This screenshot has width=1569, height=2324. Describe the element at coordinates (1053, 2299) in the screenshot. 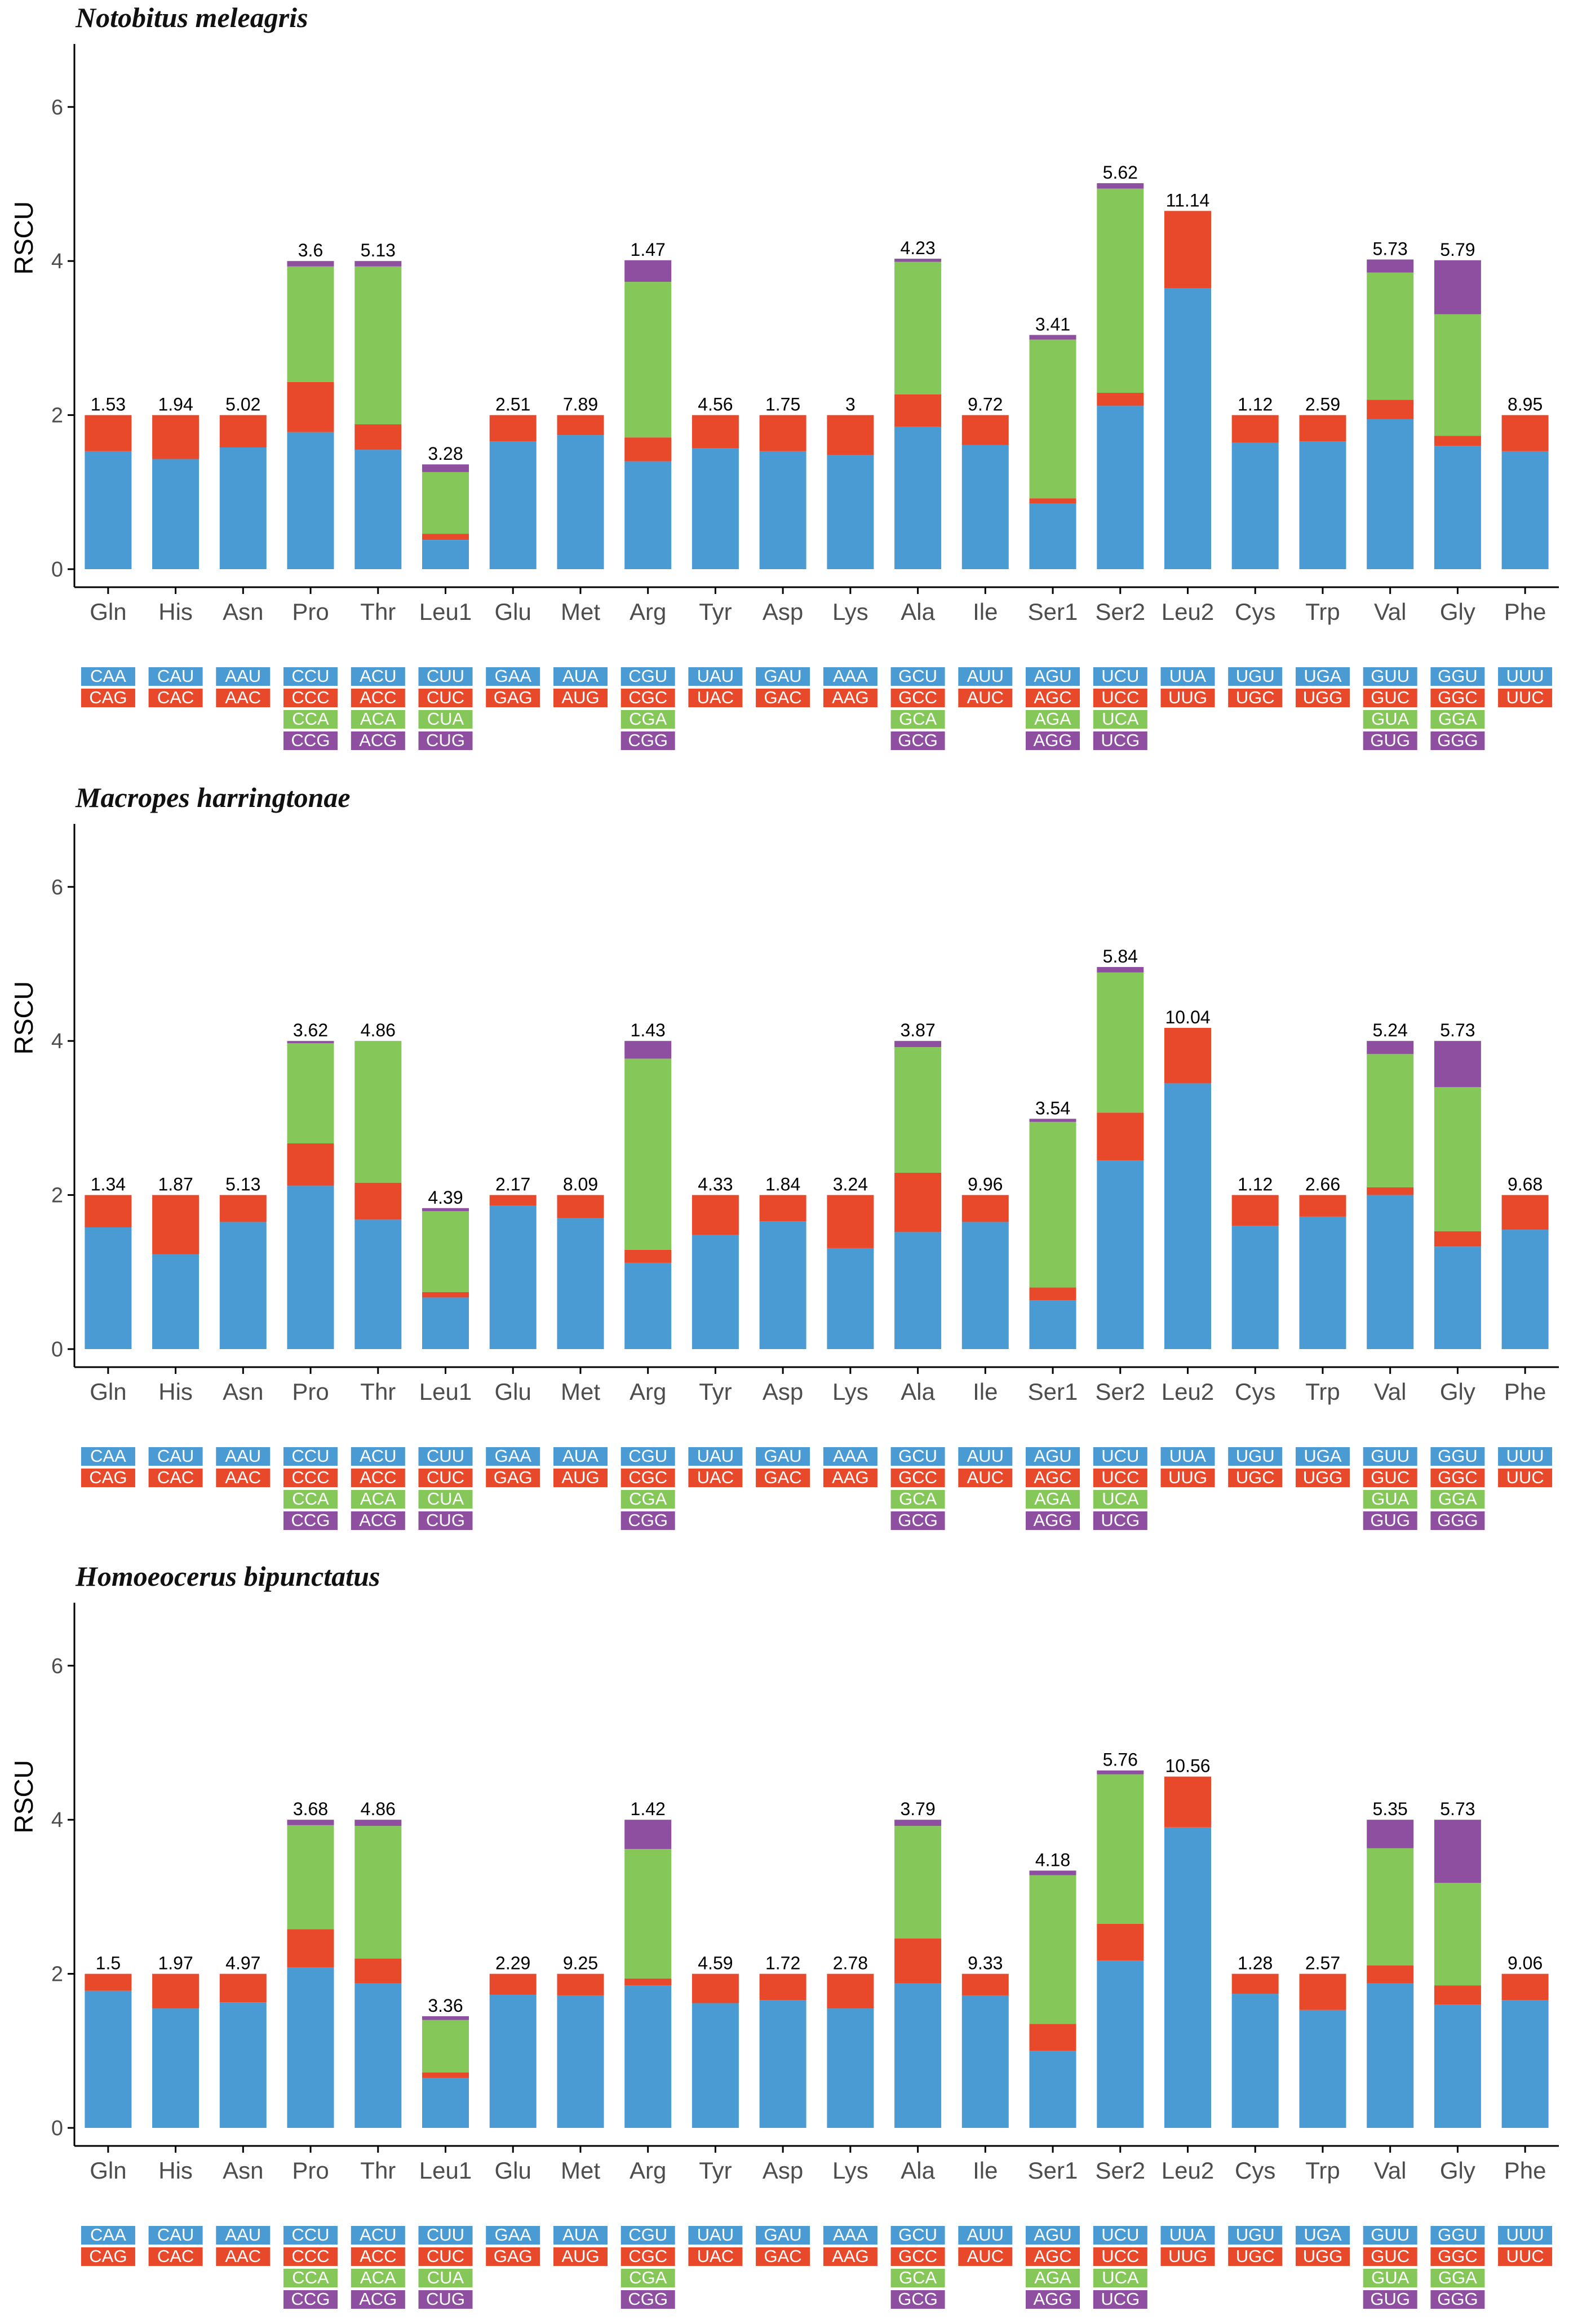

I see `codon-label: AGG` at that location.